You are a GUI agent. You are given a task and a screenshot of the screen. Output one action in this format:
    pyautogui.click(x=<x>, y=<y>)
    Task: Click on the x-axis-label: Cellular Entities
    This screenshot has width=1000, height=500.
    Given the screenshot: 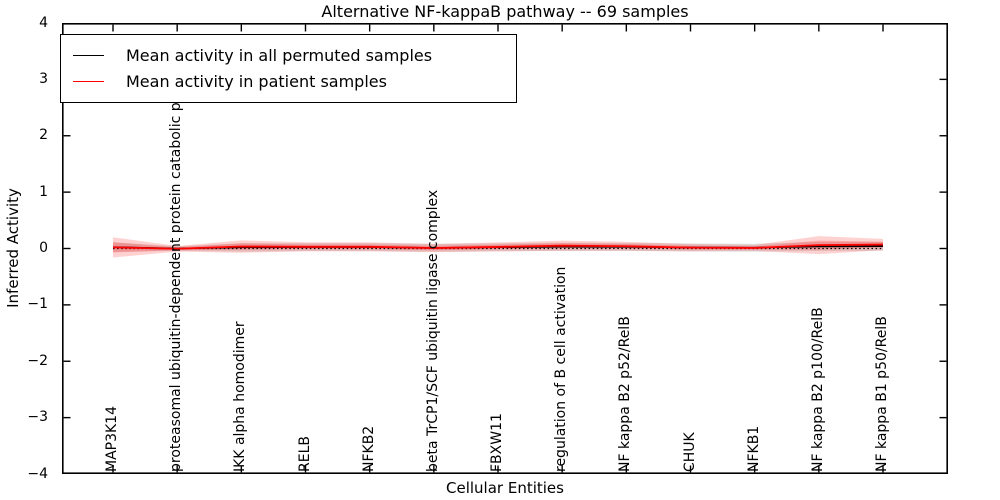 What is the action you would take?
    pyautogui.click(x=505, y=488)
    